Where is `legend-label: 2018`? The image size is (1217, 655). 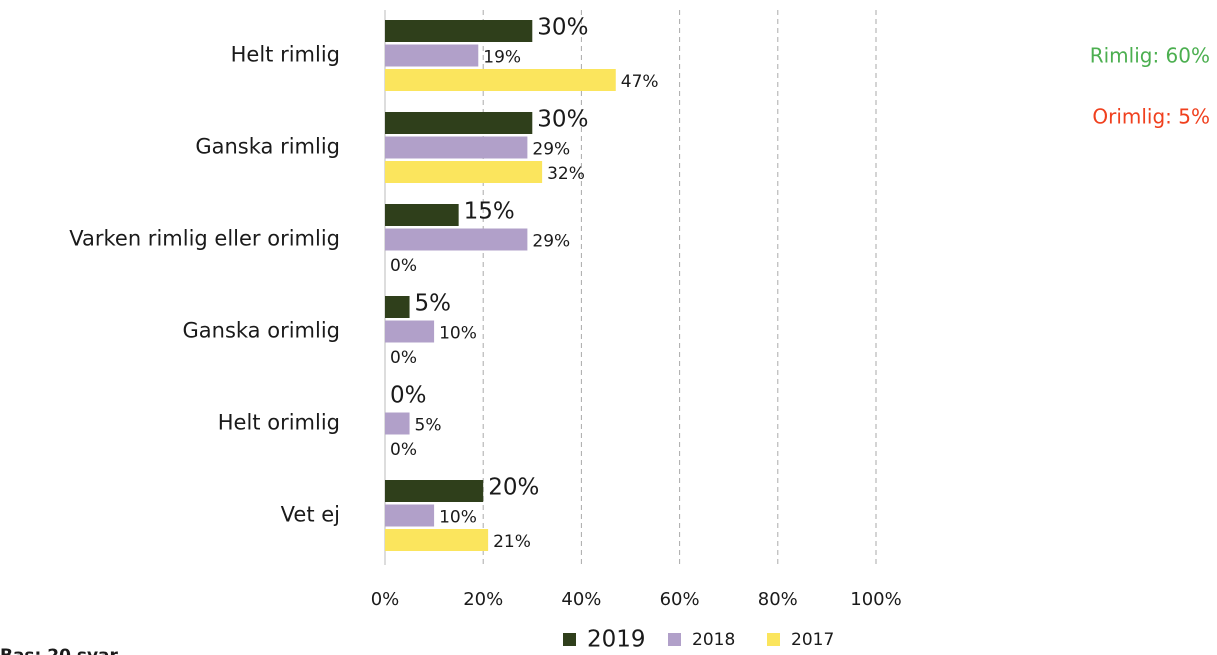
legend-label: 2018 is located at coordinates (713, 640).